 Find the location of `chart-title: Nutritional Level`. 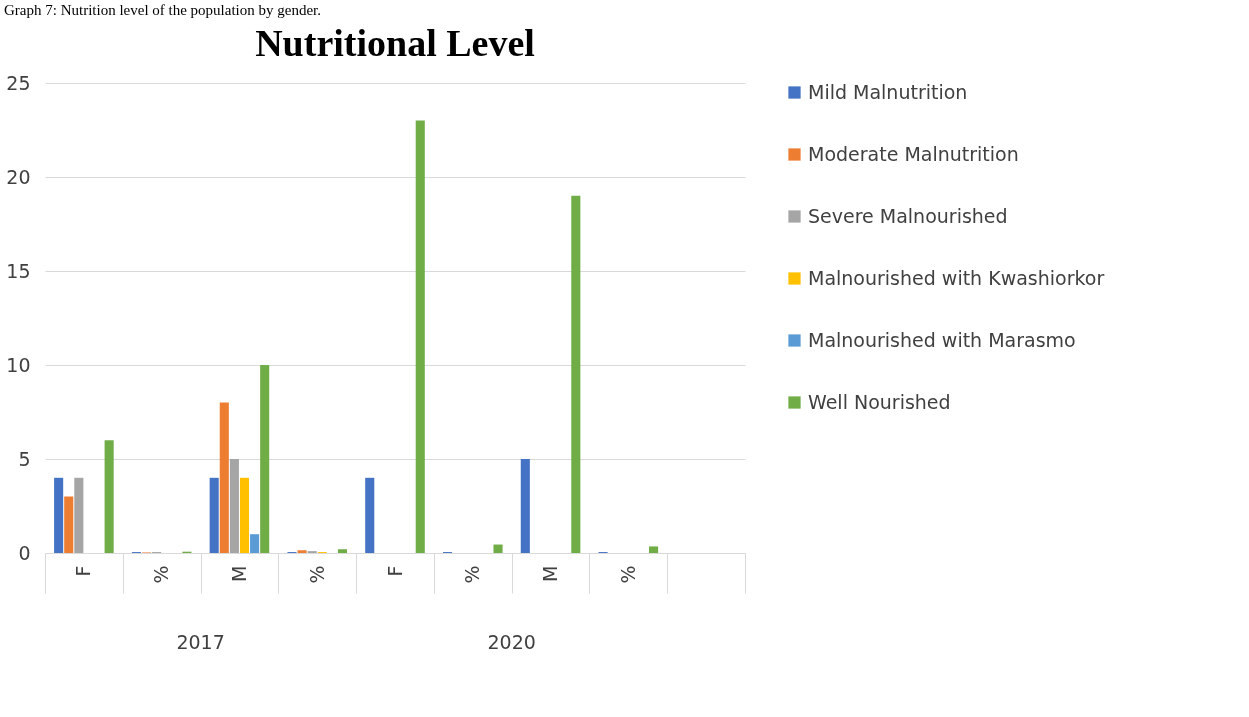

chart-title: Nutritional Level is located at coordinates (395, 43).